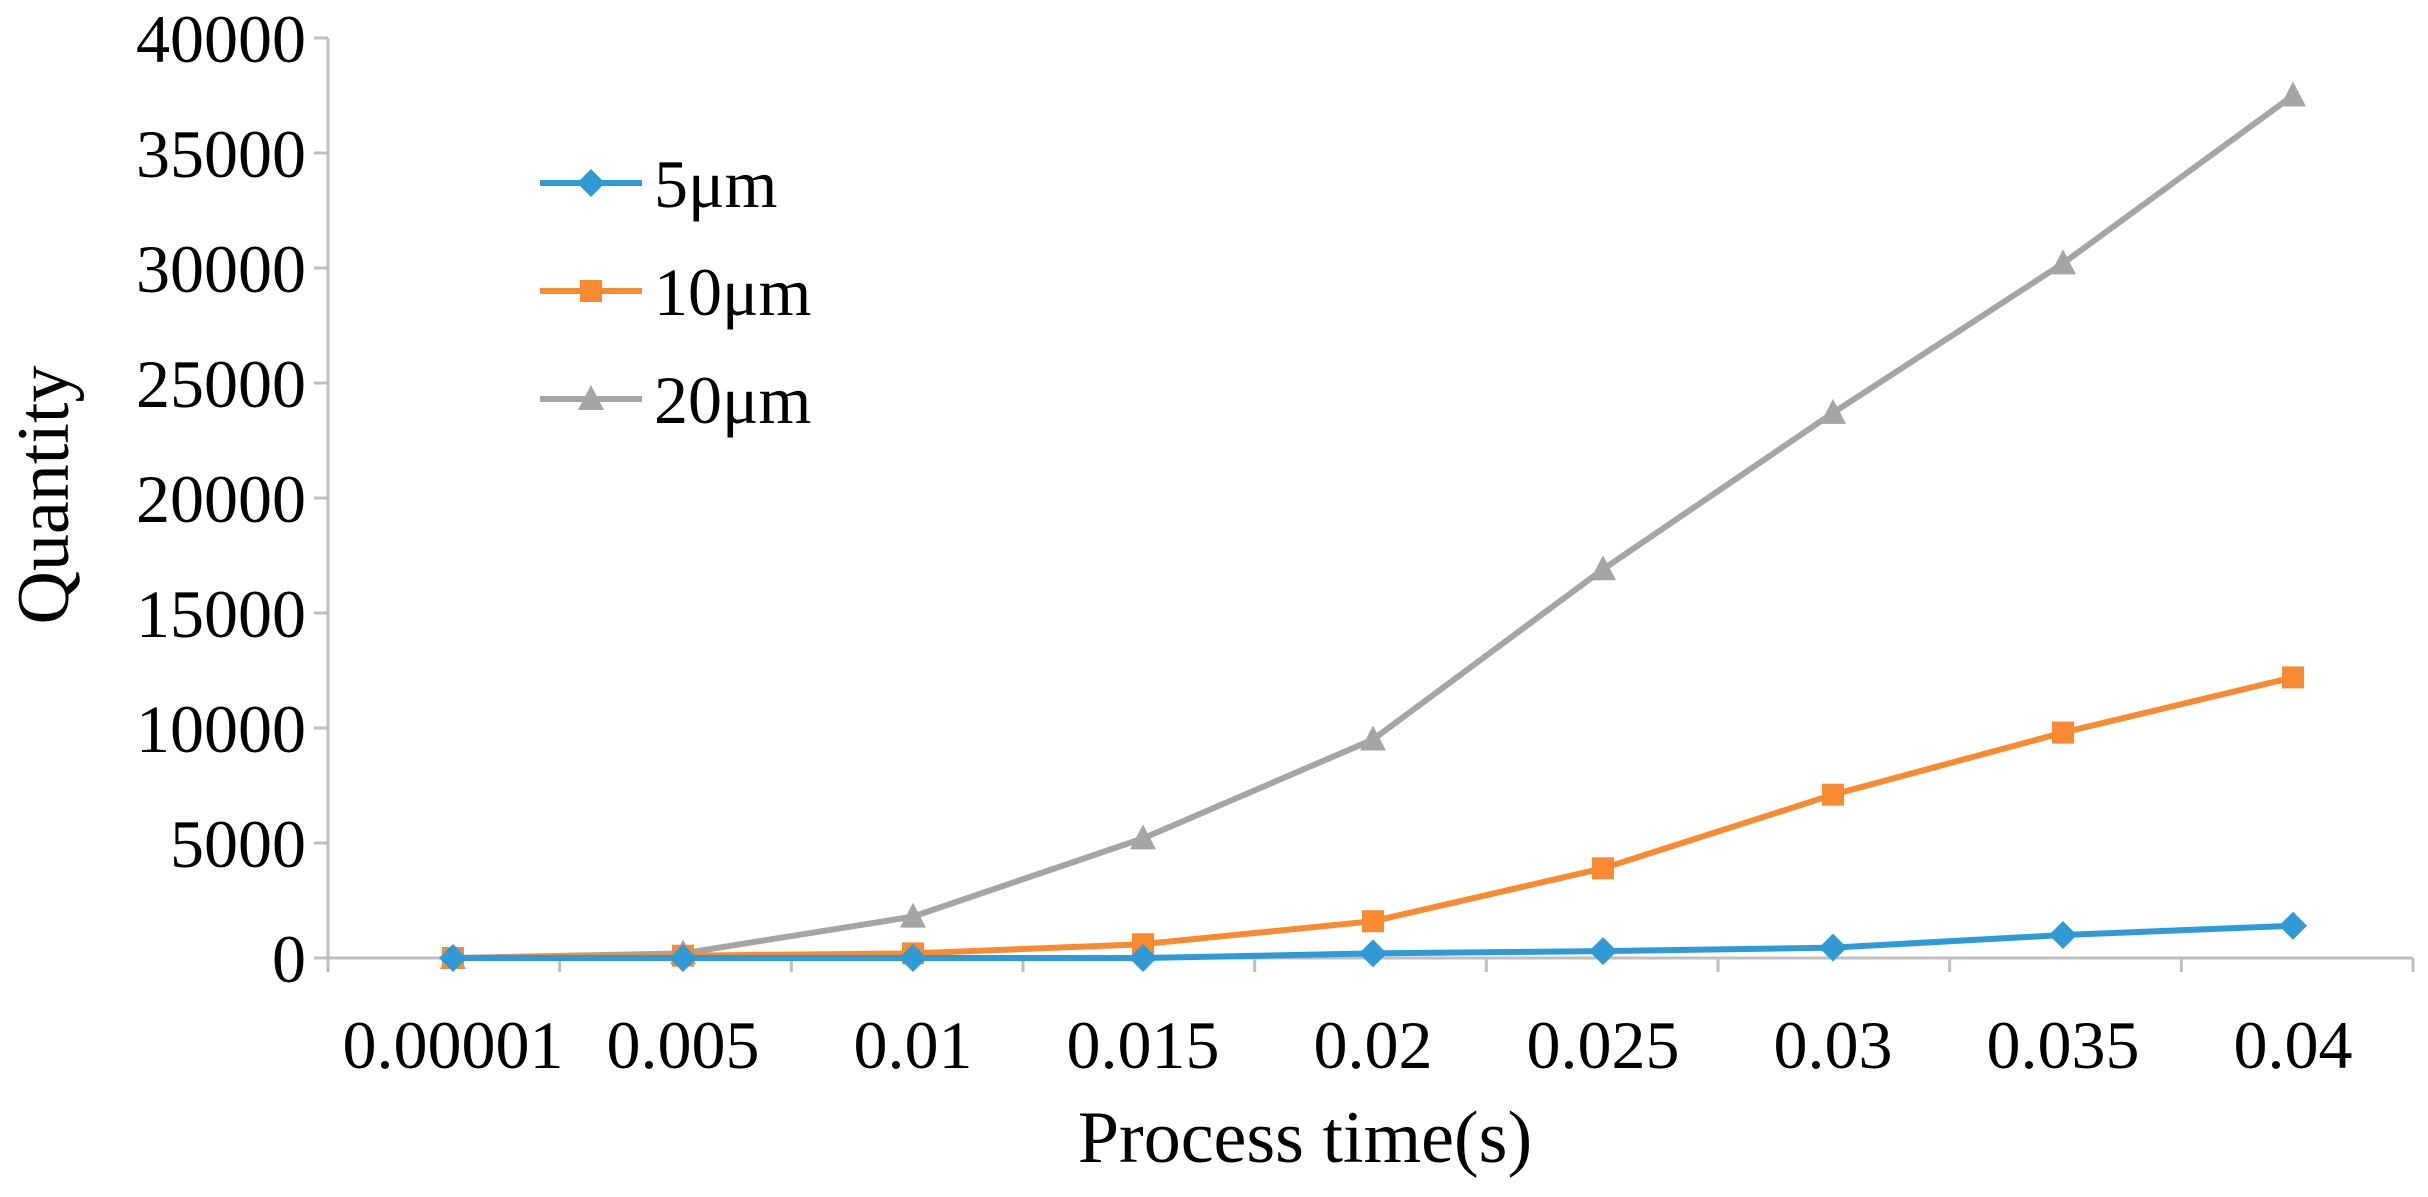 The height and width of the screenshot is (1197, 2428). I want to click on y-tick-label: 30000, so click(221, 269).